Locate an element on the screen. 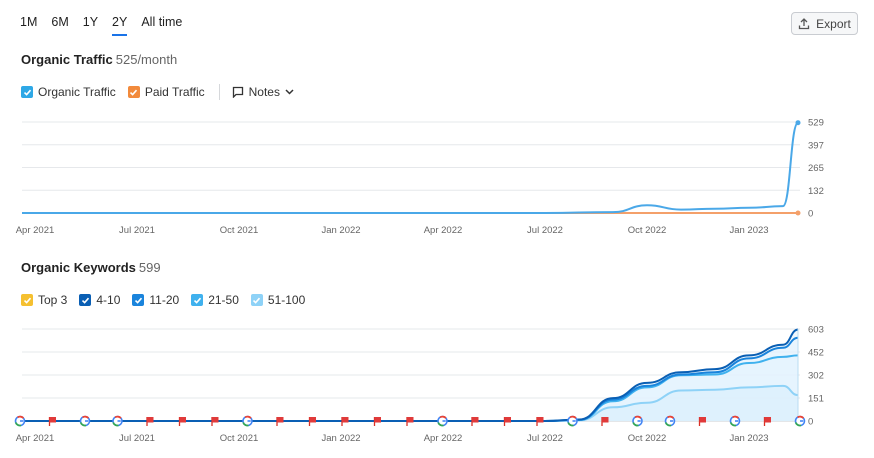 The width and height of the screenshot is (874, 458). keywords-title: Organic Keywords 599 is located at coordinates (91, 267).